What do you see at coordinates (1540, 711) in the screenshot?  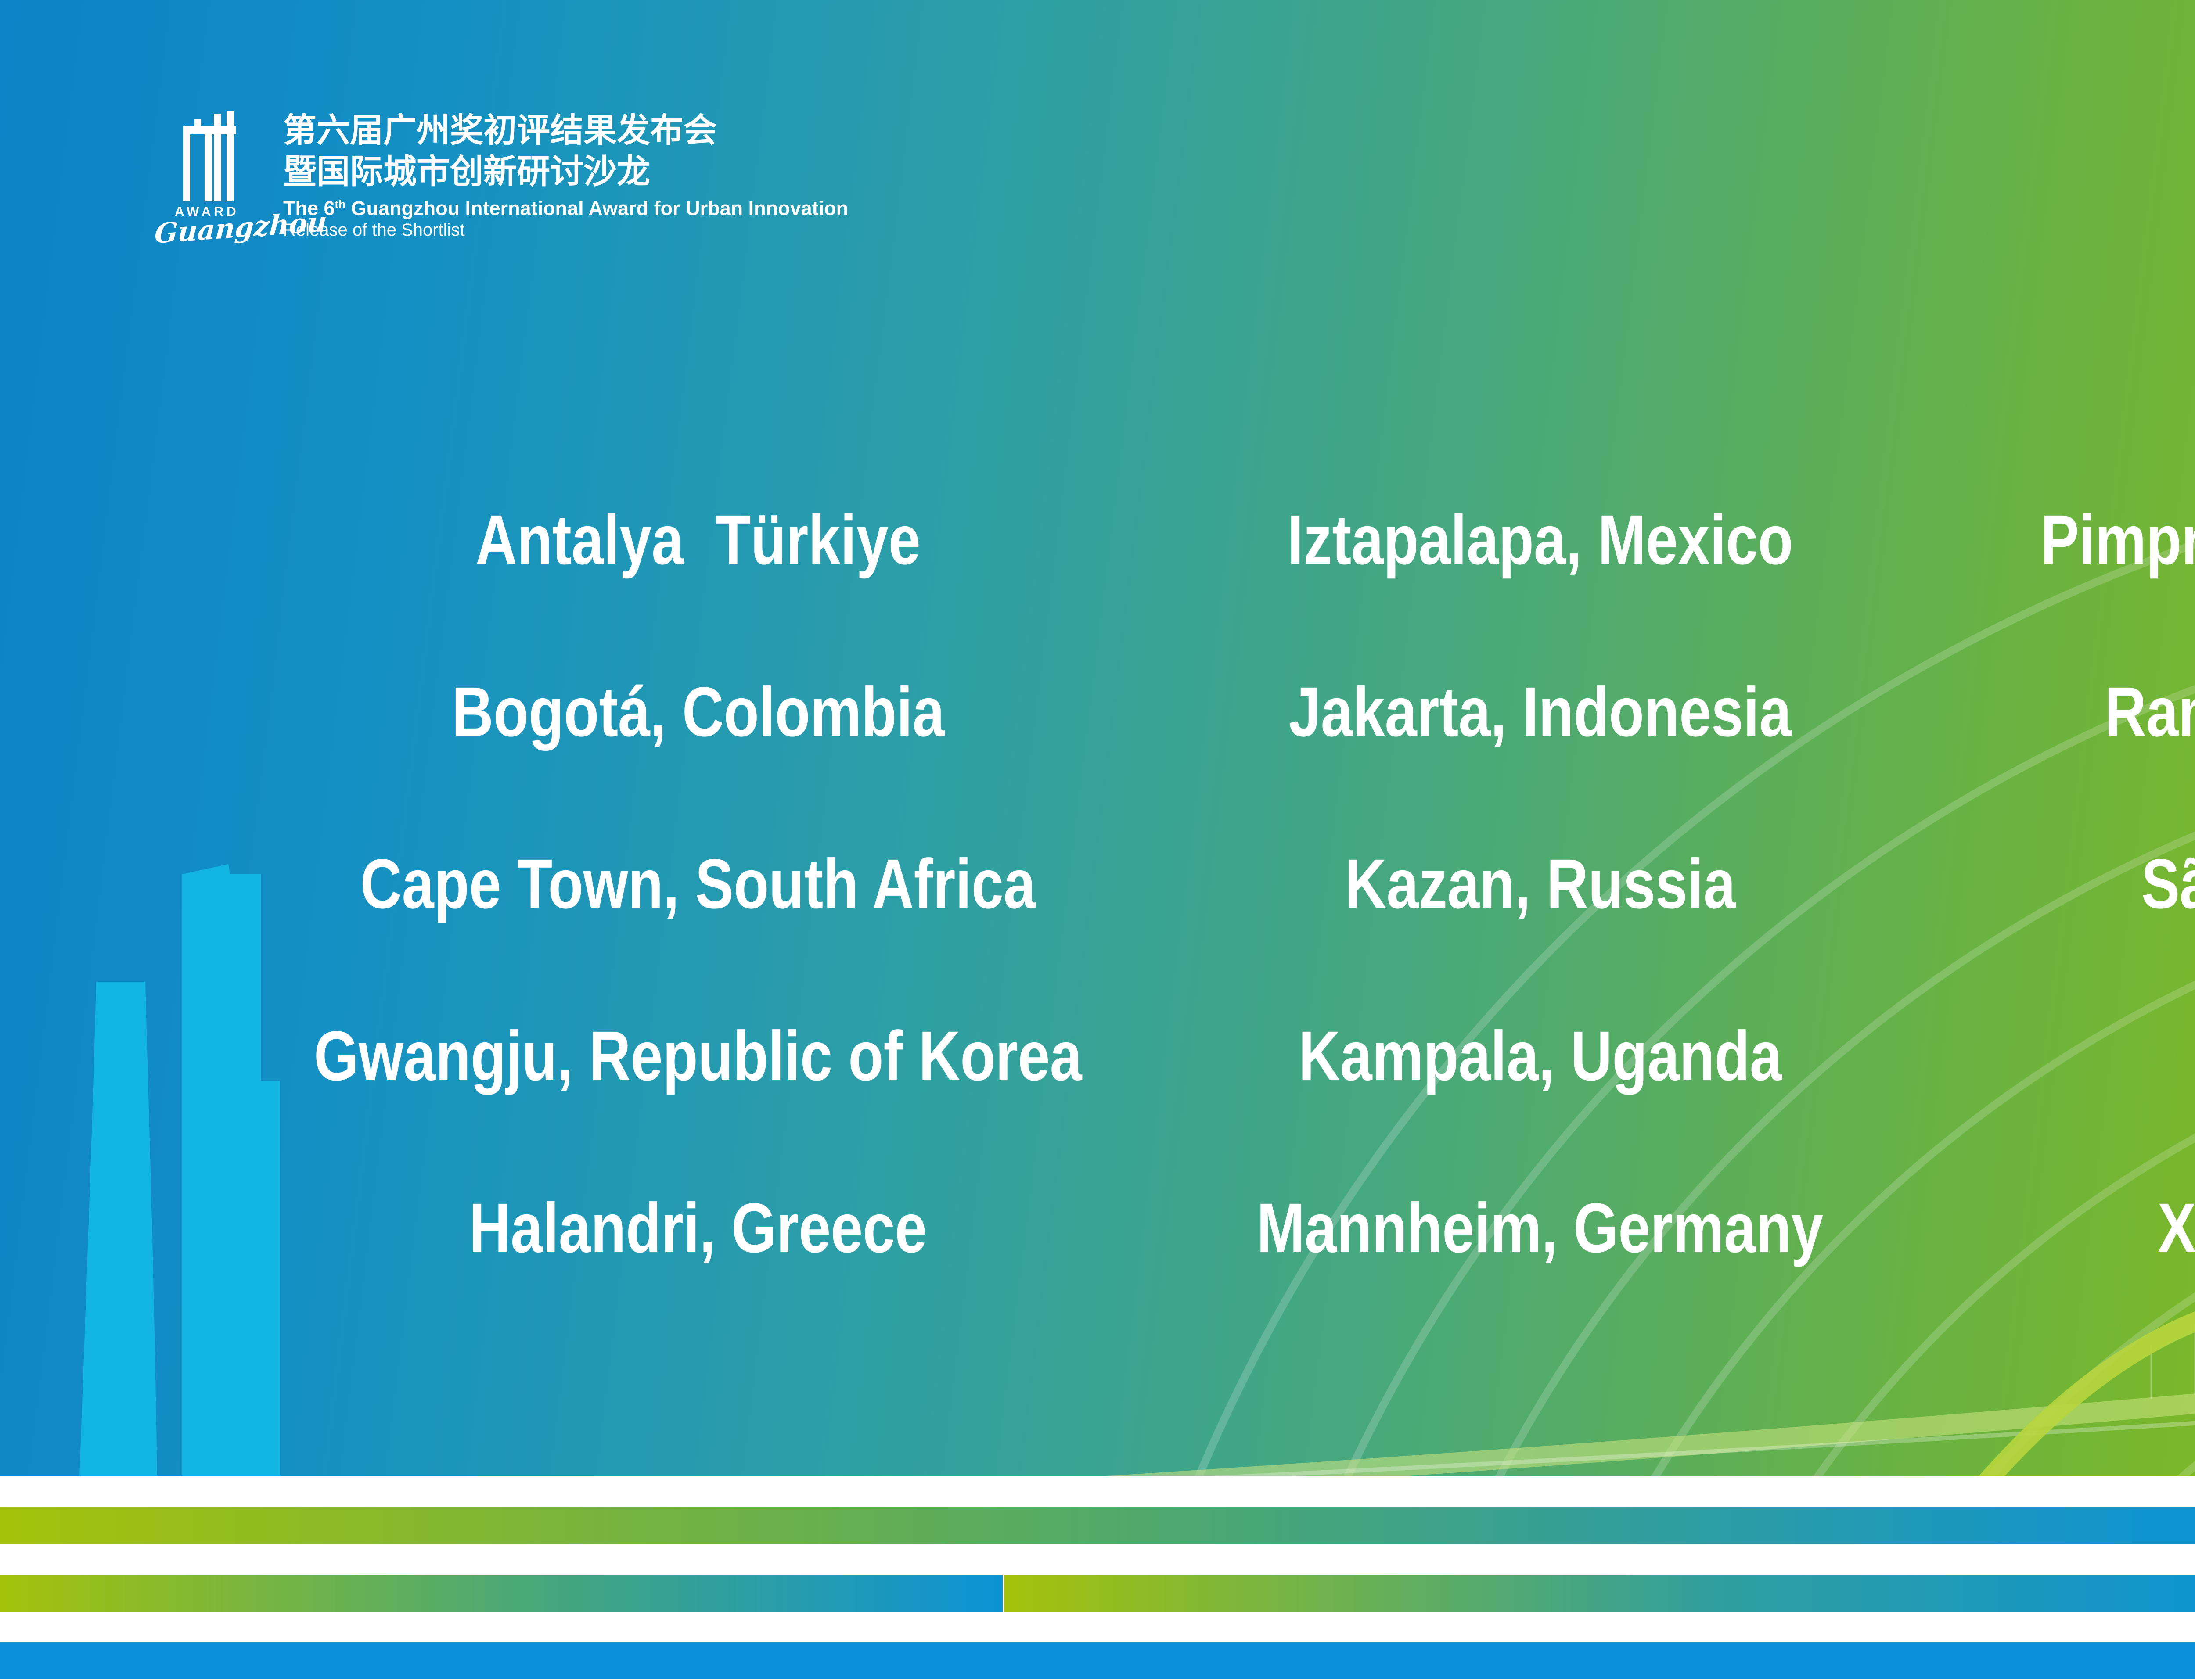 I see `city-label: Jakarta, Indonesia` at bounding box center [1540, 711].